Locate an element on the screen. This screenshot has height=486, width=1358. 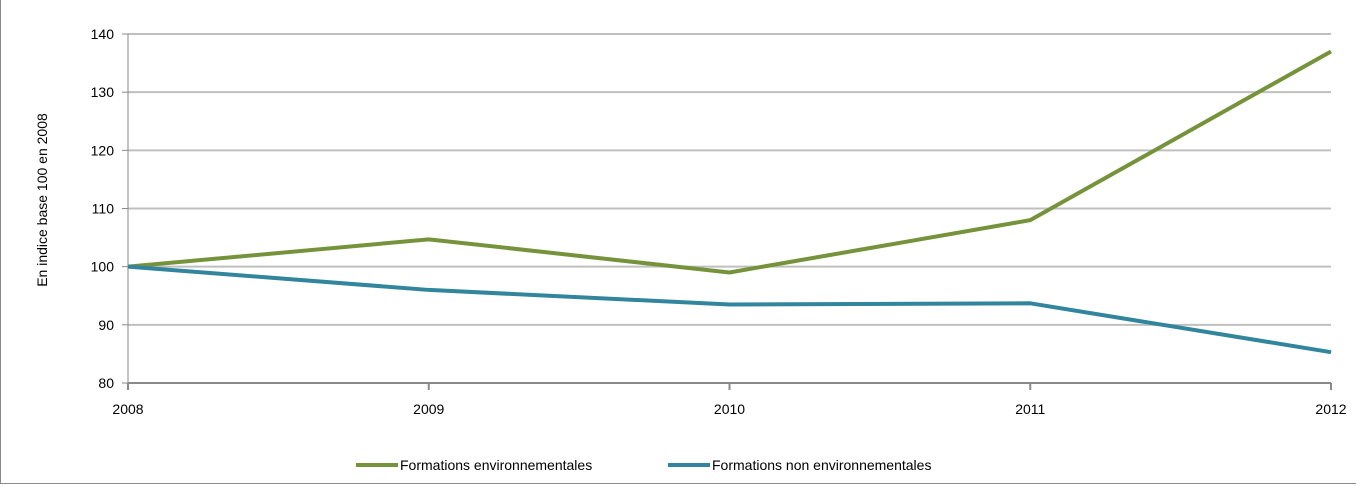
x-tick-label-2011: 2011 is located at coordinates (1030, 409).